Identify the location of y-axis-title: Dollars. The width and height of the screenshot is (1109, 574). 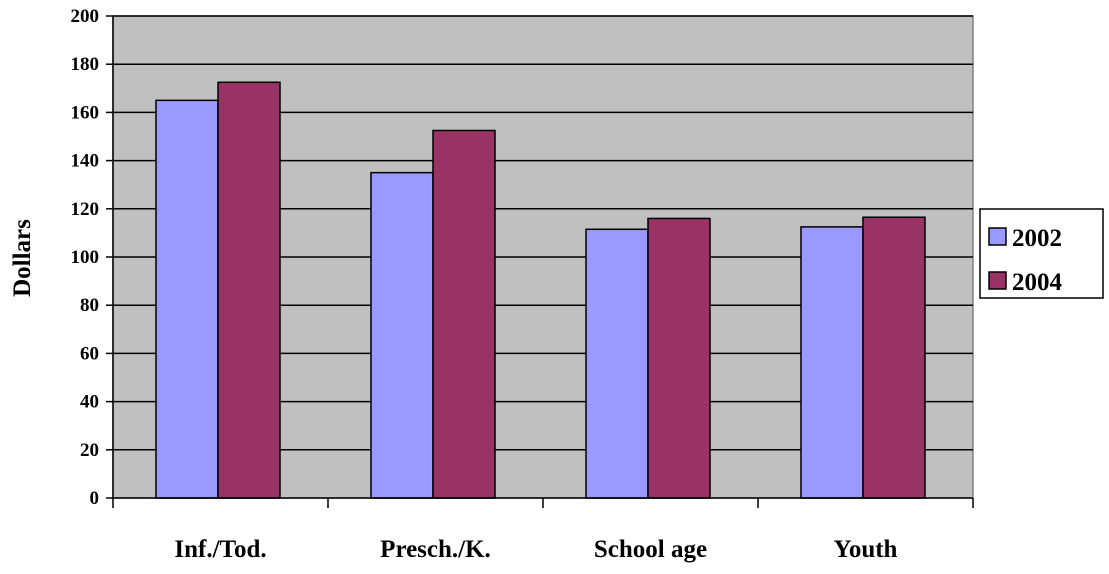
(22, 258).